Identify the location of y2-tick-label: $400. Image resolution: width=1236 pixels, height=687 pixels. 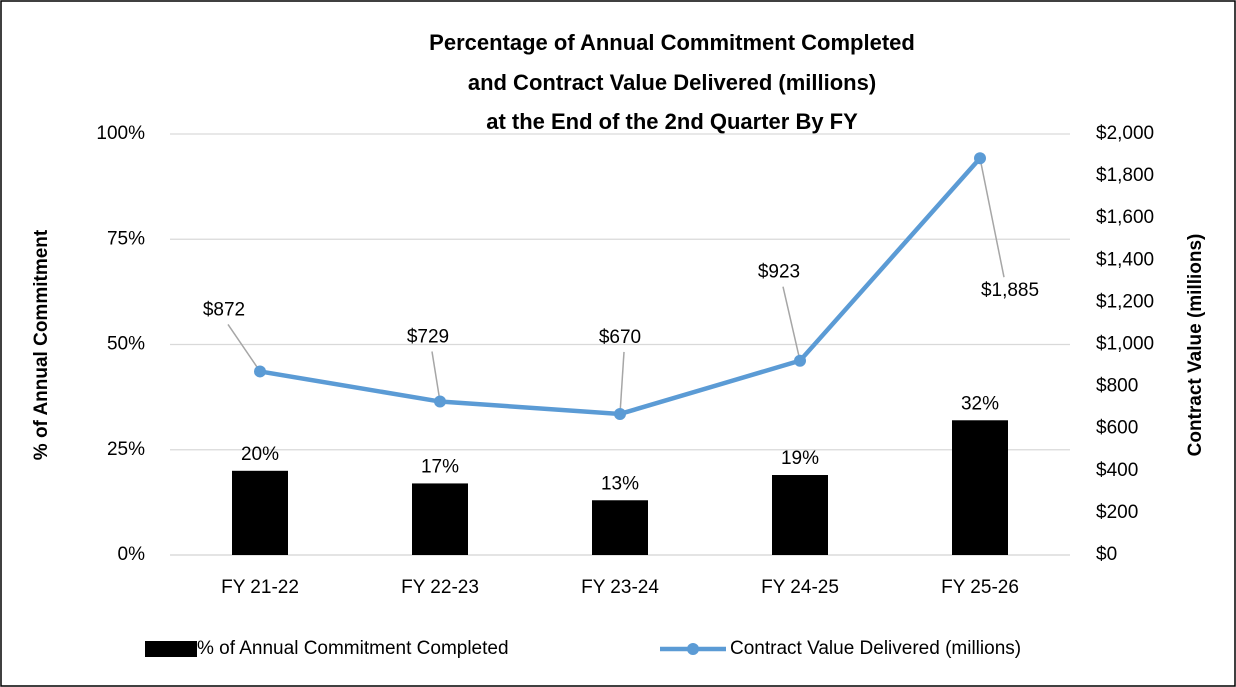
(1117, 470).